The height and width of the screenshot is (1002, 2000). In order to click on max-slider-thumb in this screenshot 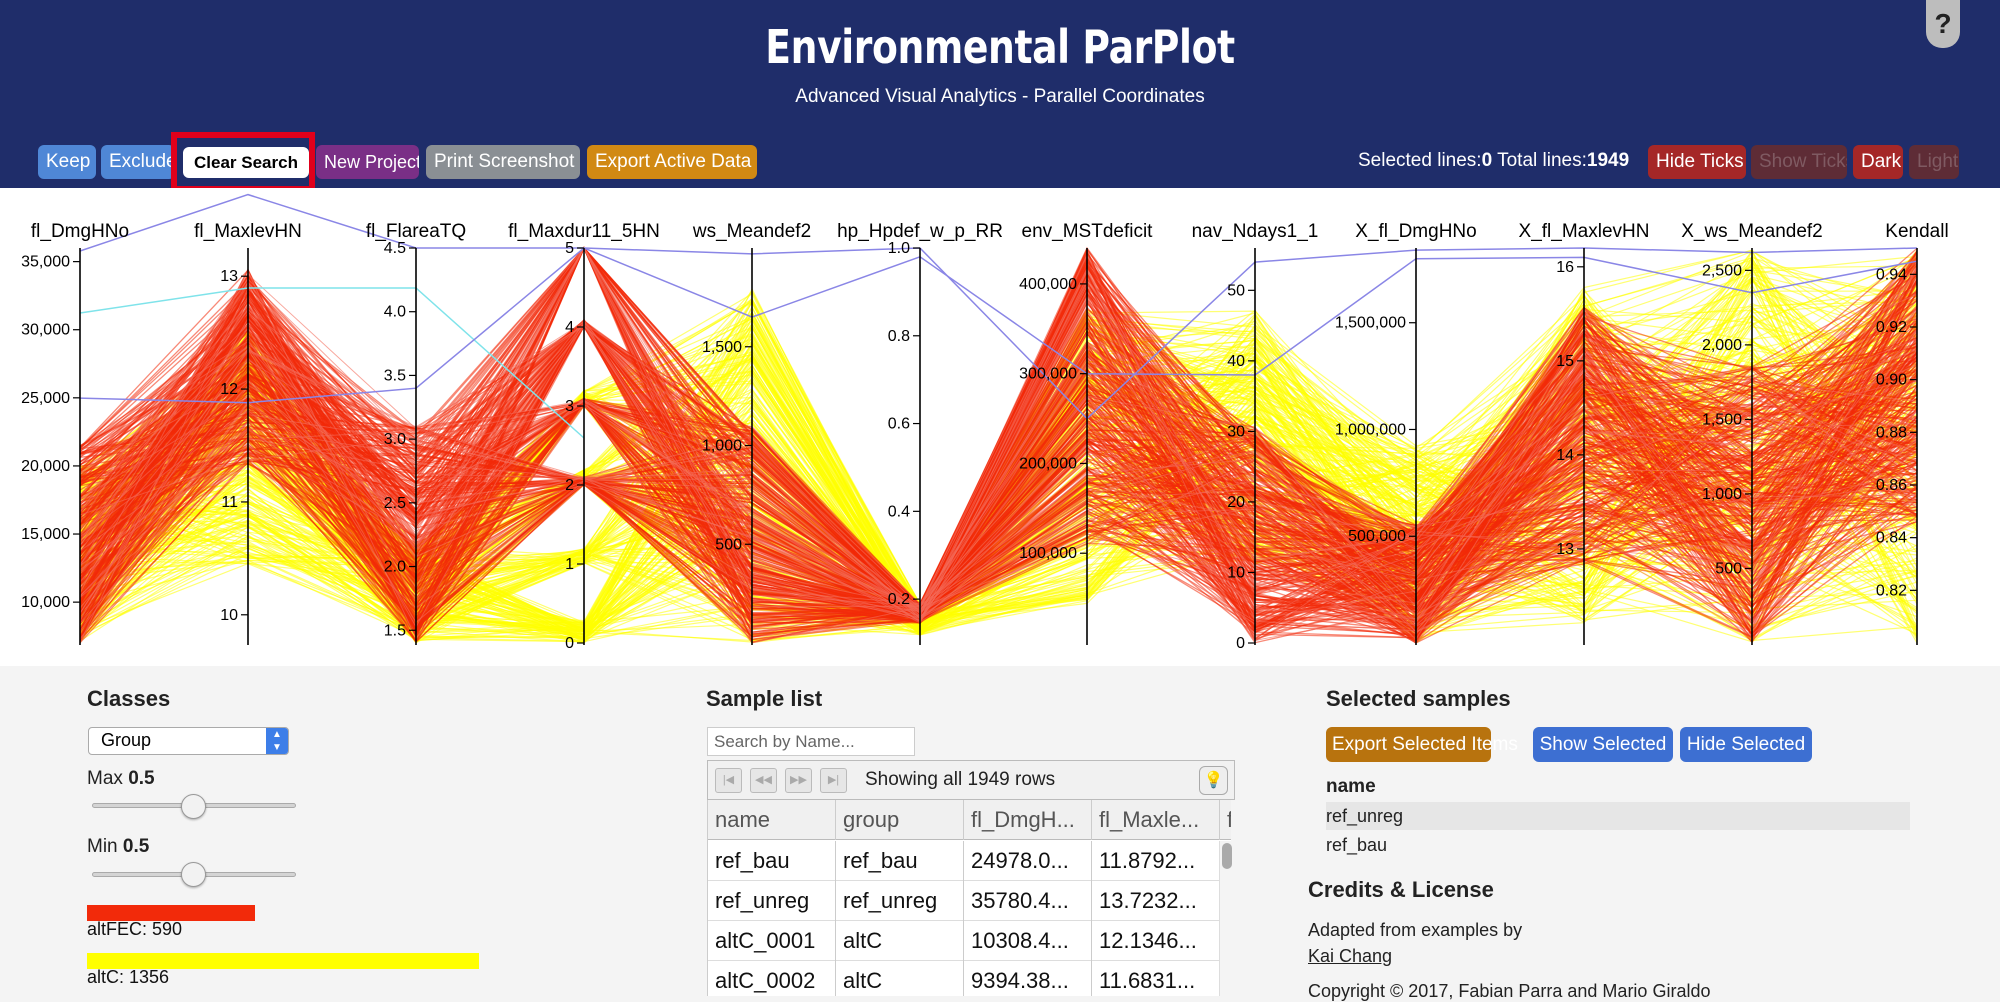, I will do `click(193, 806)`.